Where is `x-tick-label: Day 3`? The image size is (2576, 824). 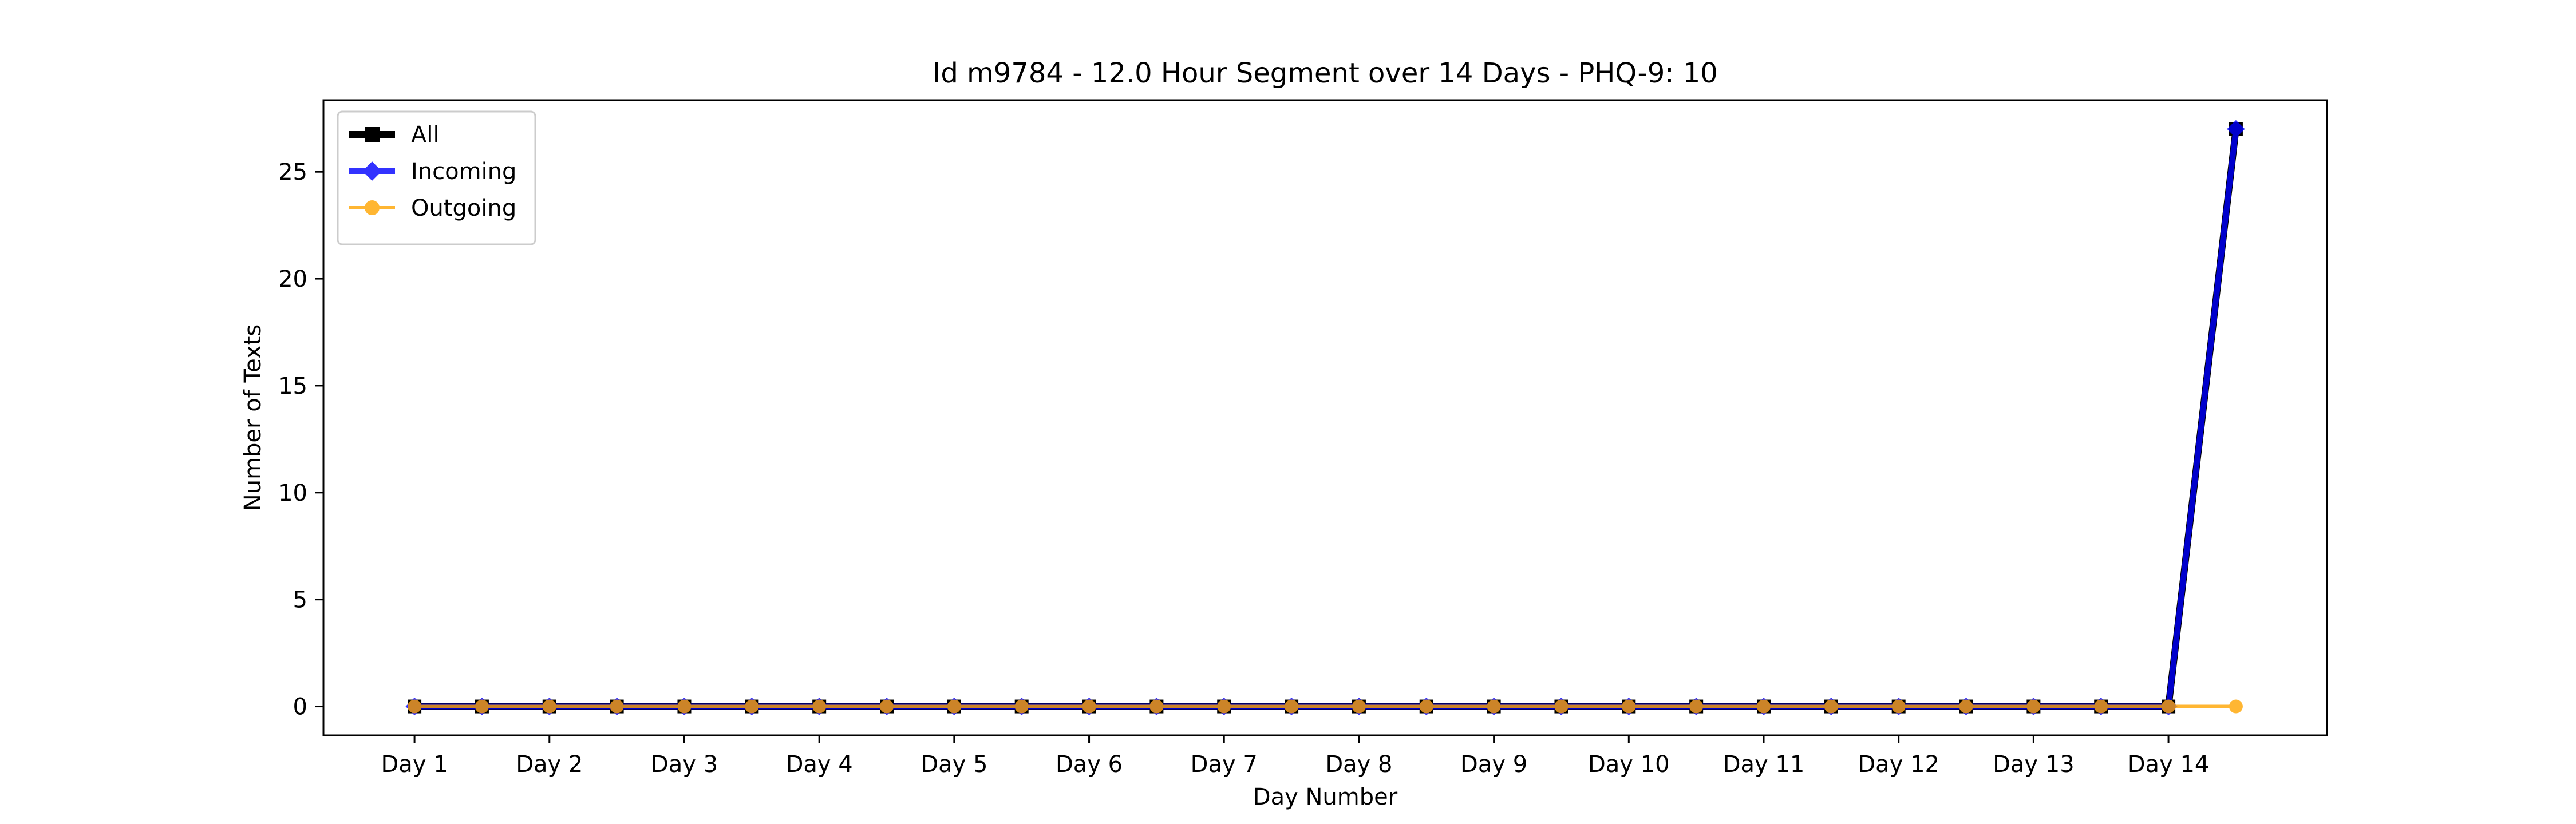
x-tick-label: Day 3 is located at coordinates (684, 764).